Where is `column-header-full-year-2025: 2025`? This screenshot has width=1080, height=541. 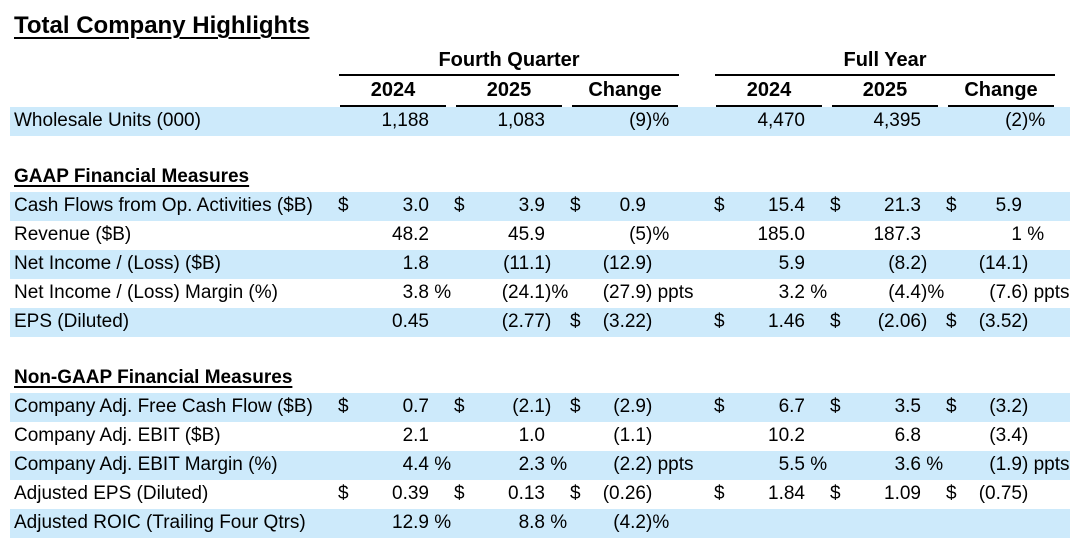
column-header-full-year-2025: 2025 is located at coordinates (885, 93).